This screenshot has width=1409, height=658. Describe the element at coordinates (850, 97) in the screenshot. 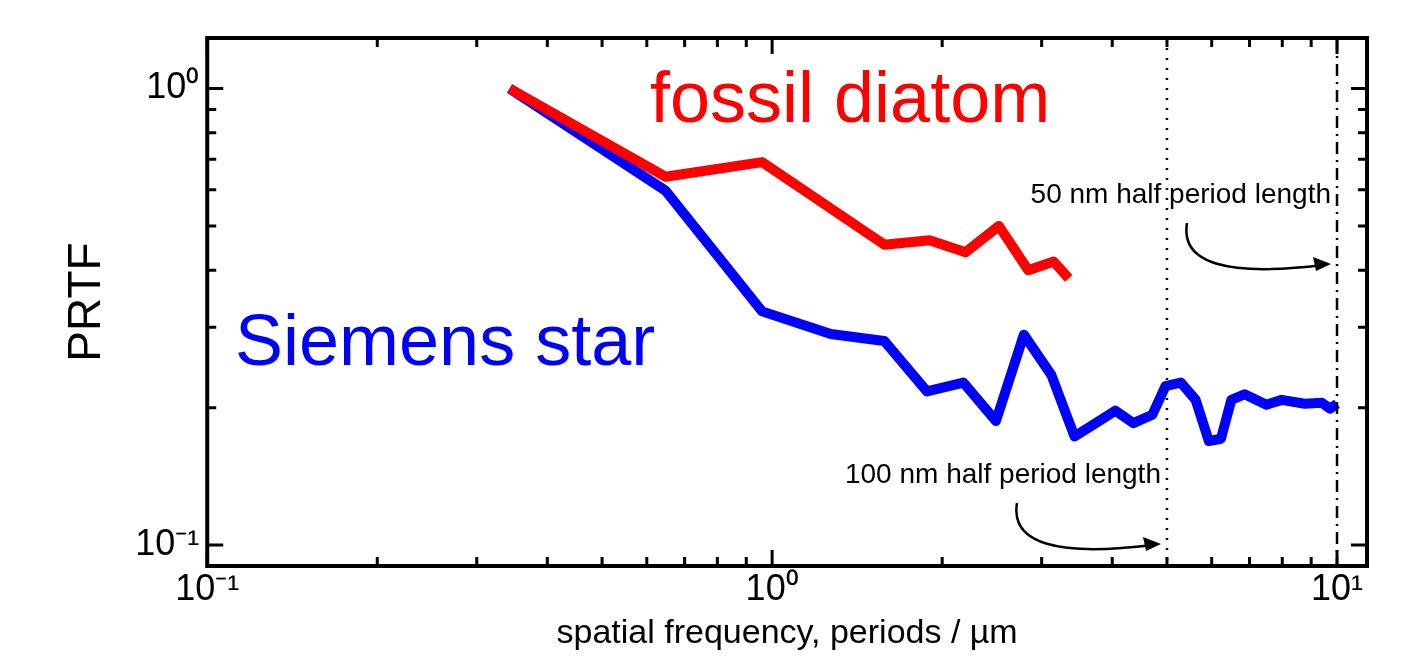

I see `series-label: fossil diatom` at that location.